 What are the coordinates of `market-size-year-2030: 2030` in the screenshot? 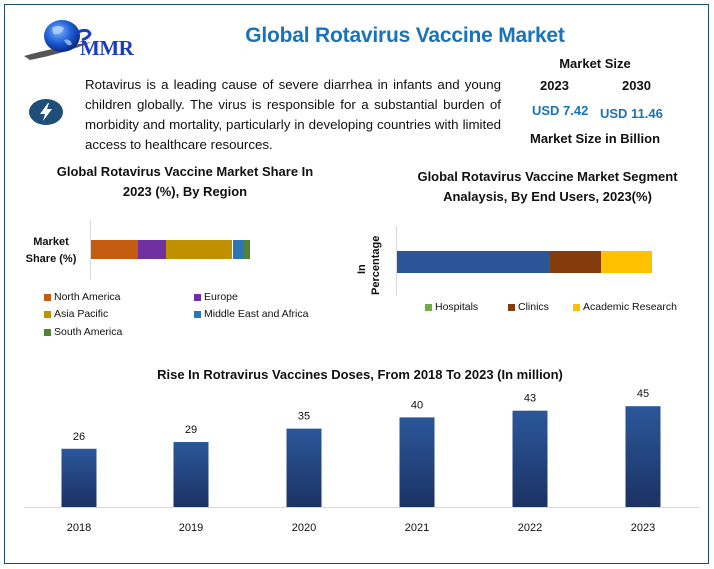 It's located at (636, 85).